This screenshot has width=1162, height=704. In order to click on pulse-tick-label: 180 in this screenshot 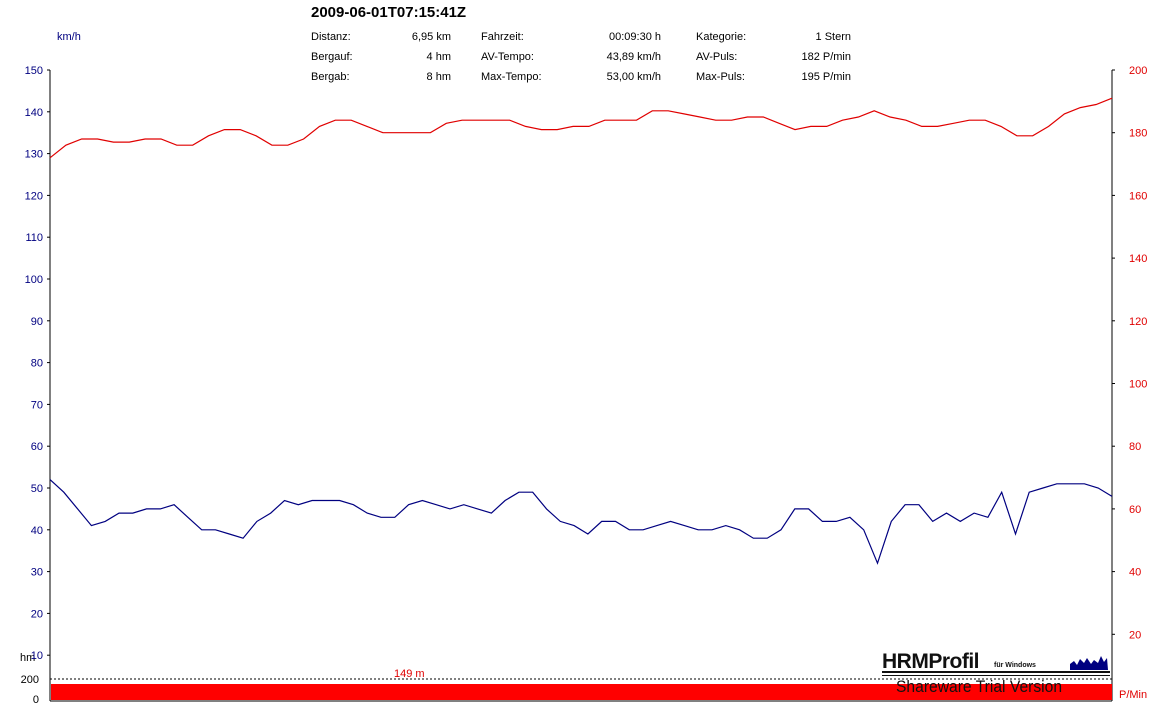, I will do `click(1138, 134)`.